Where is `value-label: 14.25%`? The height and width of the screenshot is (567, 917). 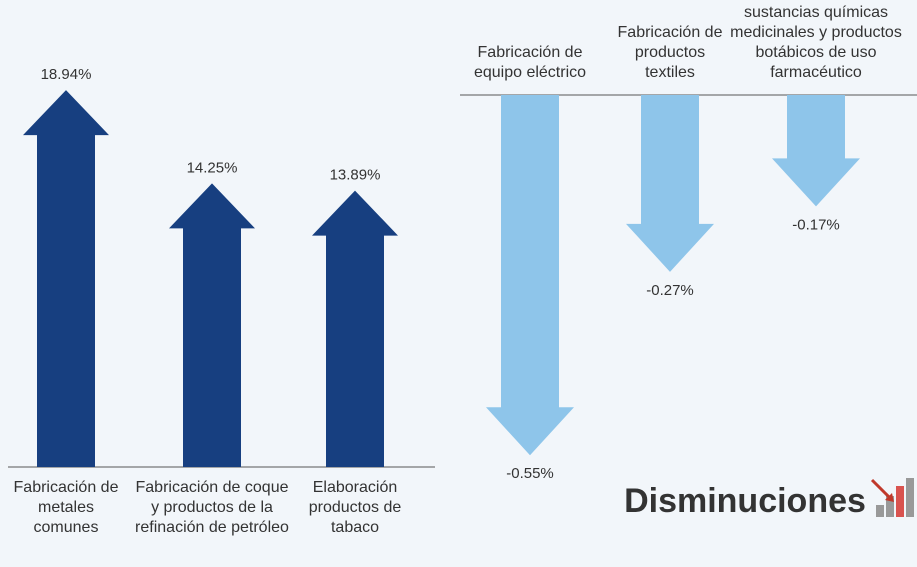 value-label: 14.25% is located at coordinates (212, 167).